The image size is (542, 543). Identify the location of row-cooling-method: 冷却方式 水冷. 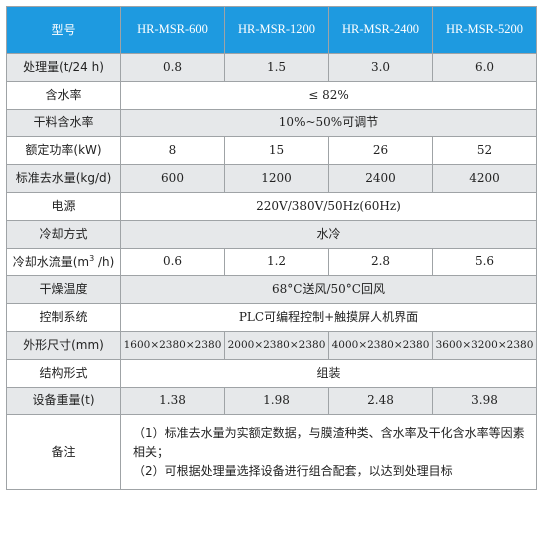
(271, 234).